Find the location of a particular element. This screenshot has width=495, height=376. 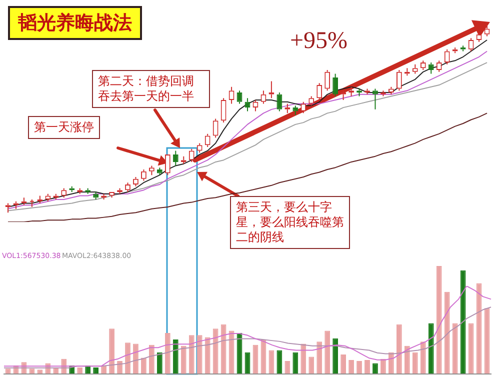

chart-title: 韬光养晦战法 is located at coordinates (75, 23).